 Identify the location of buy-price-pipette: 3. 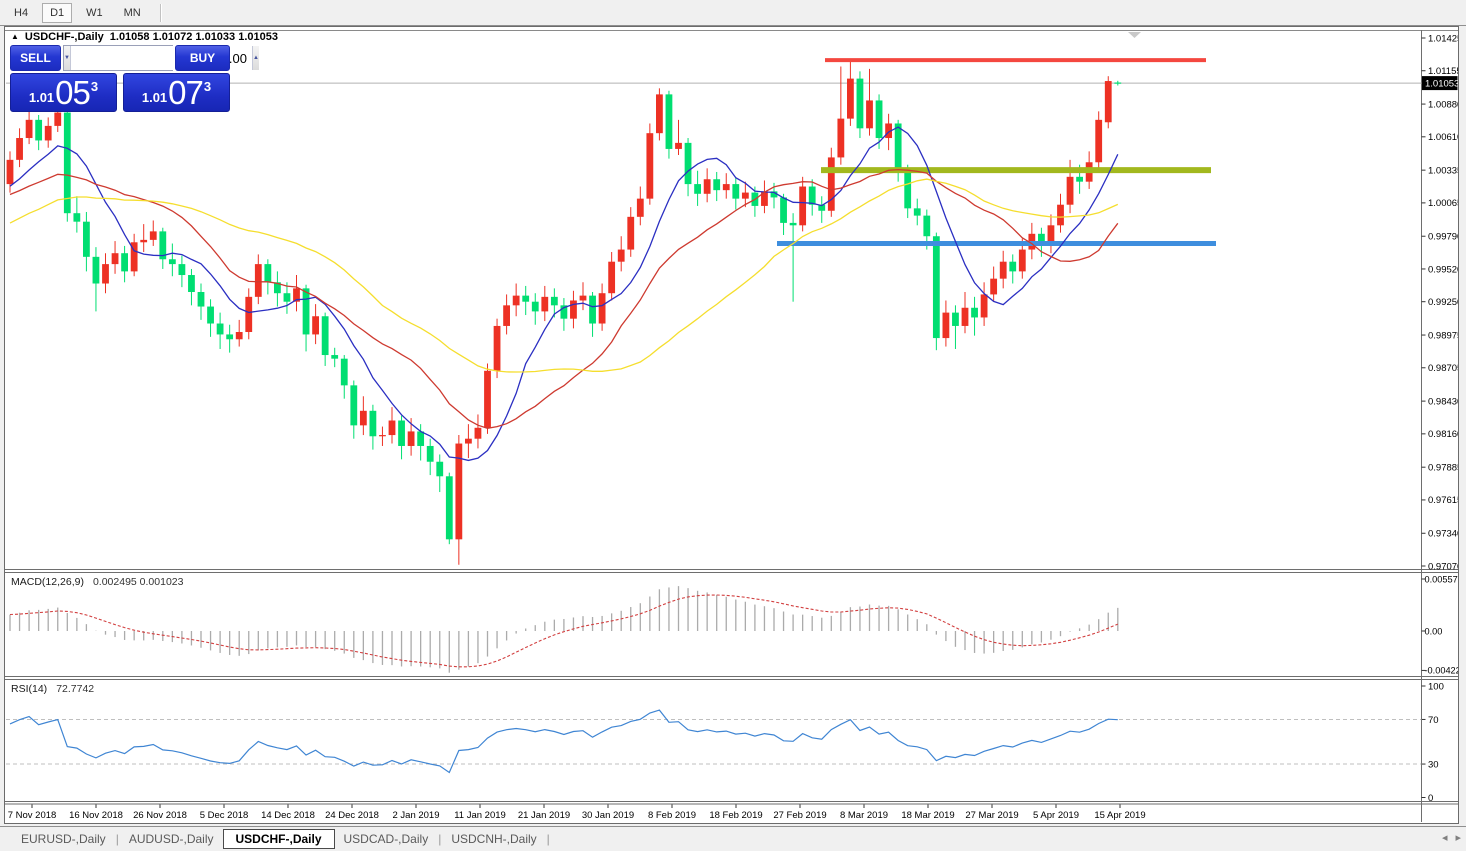
(207, 86).